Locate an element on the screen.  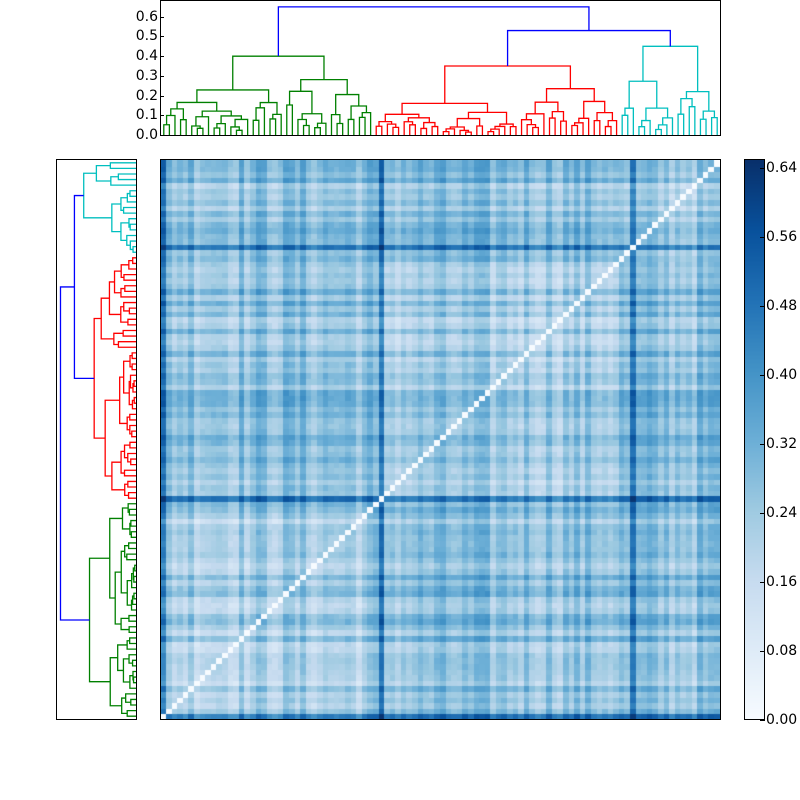
top-dendrogram-plot is located at coordinates (440, 70).